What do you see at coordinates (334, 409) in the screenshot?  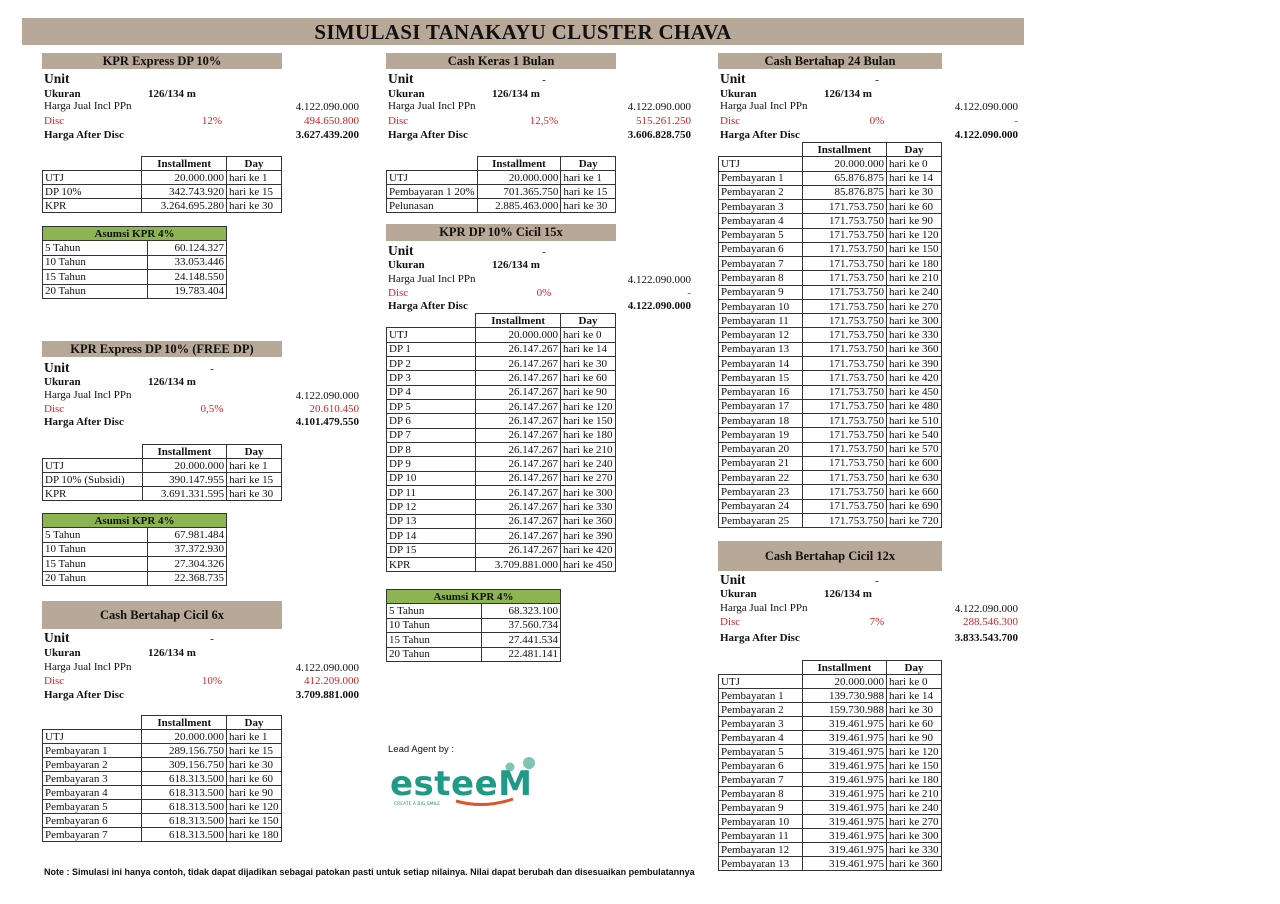 I see `disc-value: 20.610.450` at bounding box center [334, 409].